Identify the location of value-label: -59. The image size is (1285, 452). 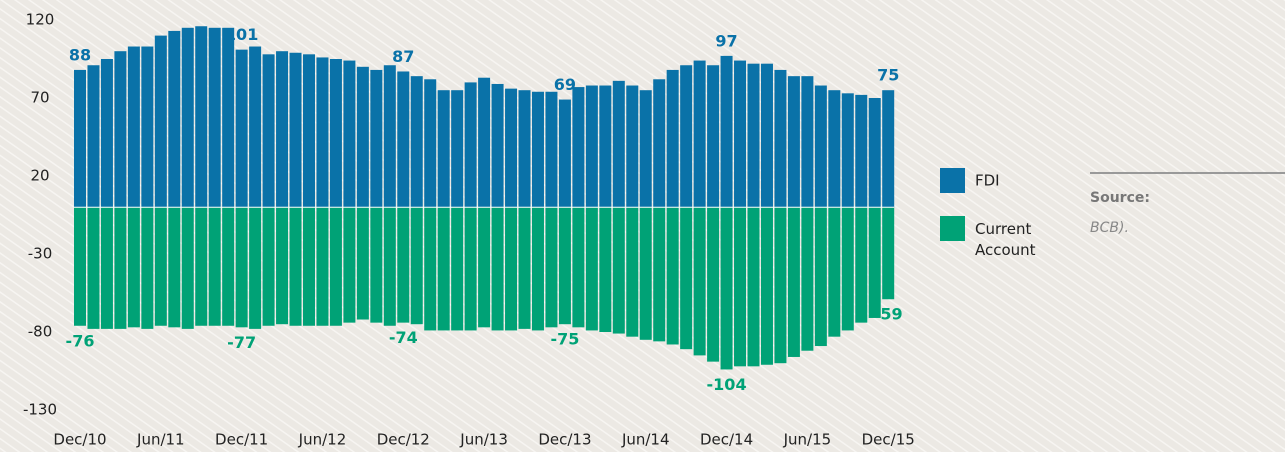
(888, 314).